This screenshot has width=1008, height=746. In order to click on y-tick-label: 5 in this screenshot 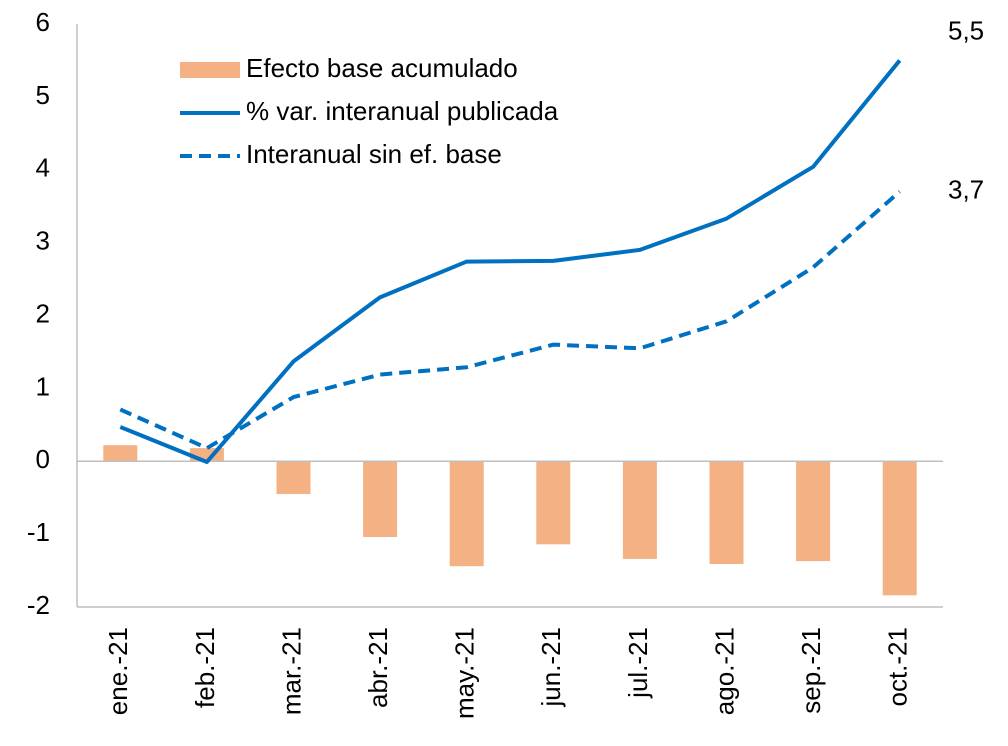, I will do `click(43, 95)`.